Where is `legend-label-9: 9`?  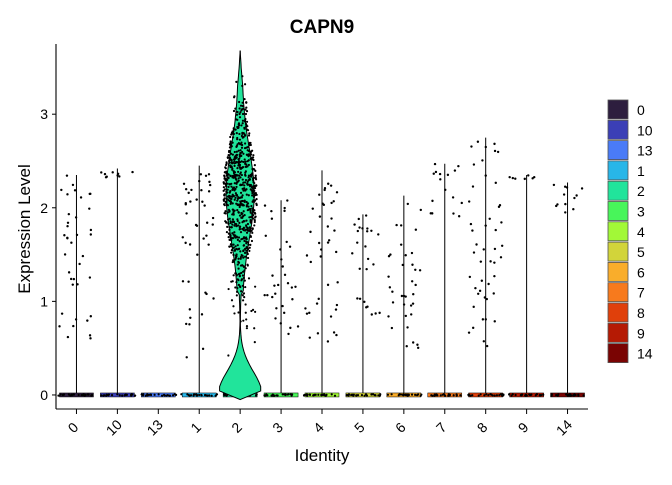
legend-label-9: 9 is located at coordinates (641, 333).